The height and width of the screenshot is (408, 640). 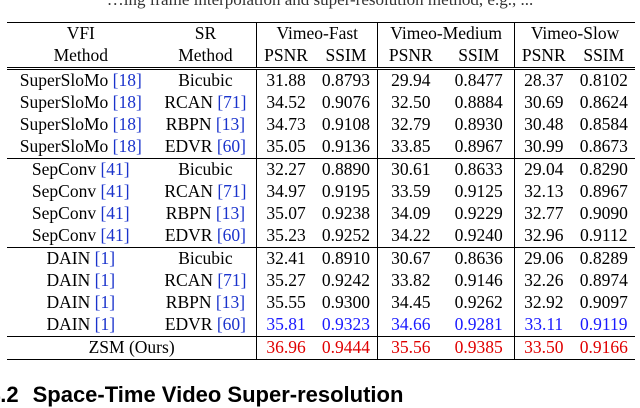 I want to click on metric-cell: 0.9252, so click(x=346, y=236).